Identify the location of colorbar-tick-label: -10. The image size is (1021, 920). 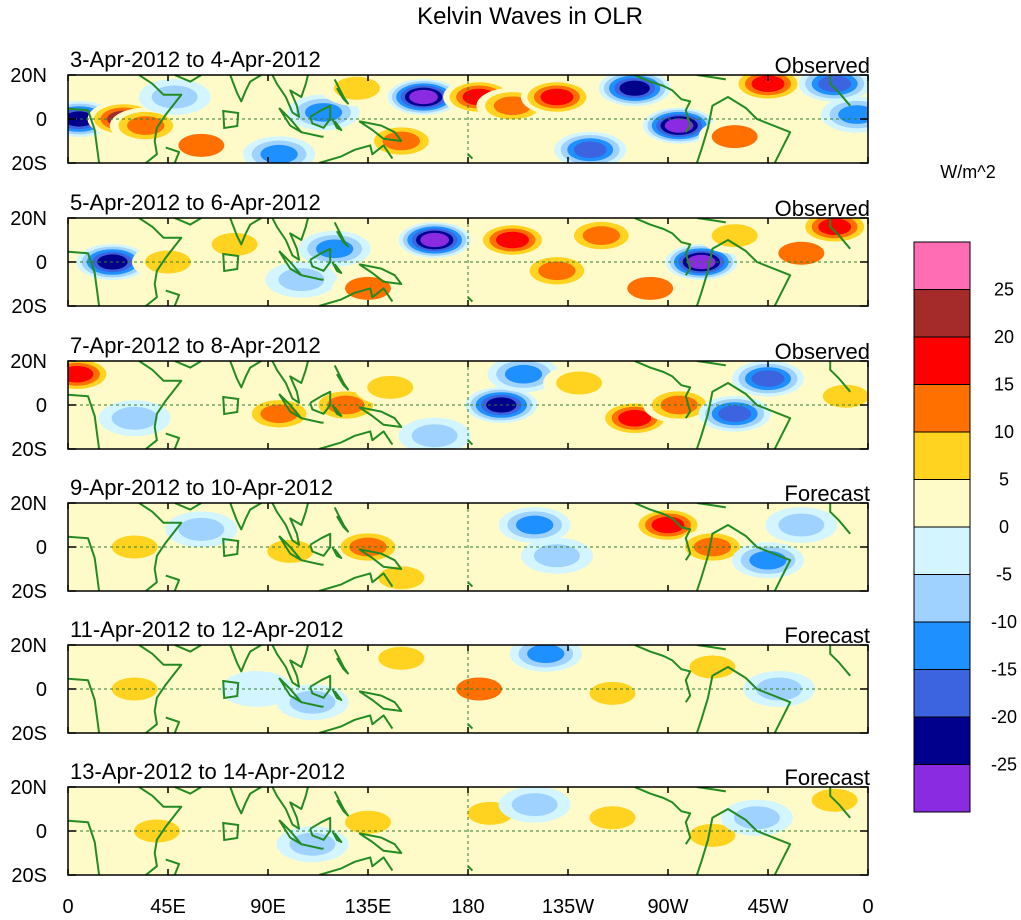
(1004, 622).